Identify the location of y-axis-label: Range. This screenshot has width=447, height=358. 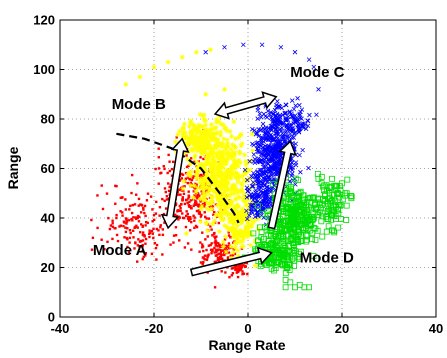
(13, 167).